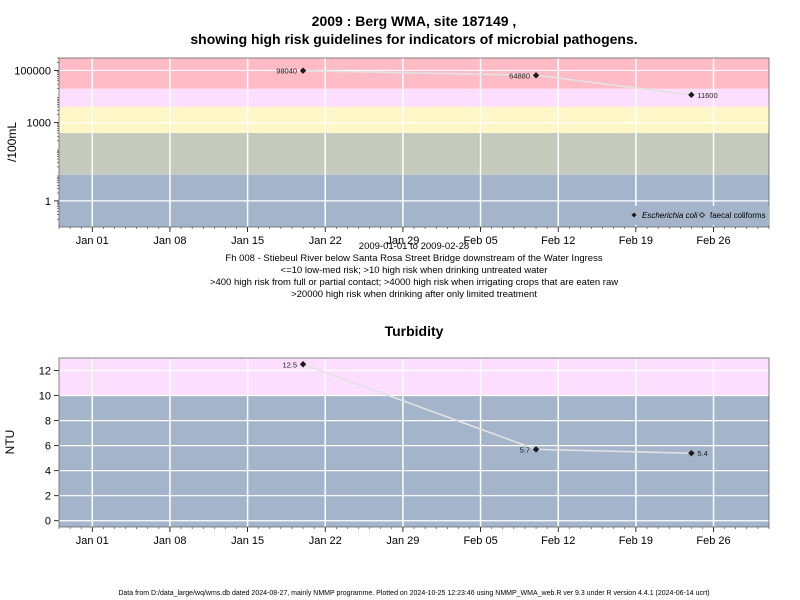 The height and width of the screenshot is (600, 800). I want to click on caption-date-range: 2009-01-01 to 2009-02-28, so click(414, 246).